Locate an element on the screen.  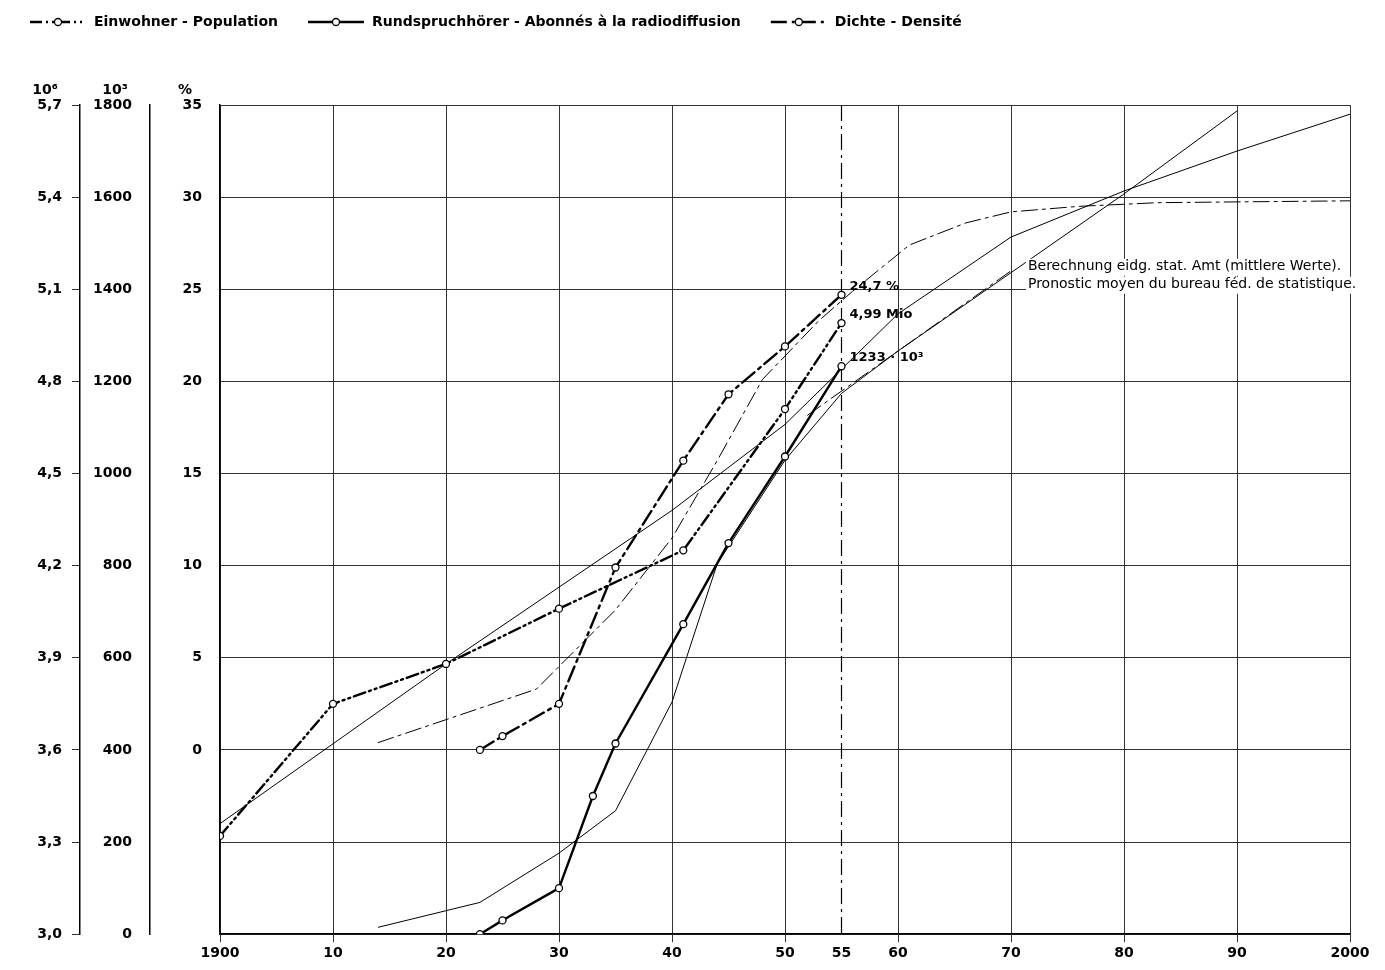
y3-tick-label: 0 is located at coordinates (197, 748).